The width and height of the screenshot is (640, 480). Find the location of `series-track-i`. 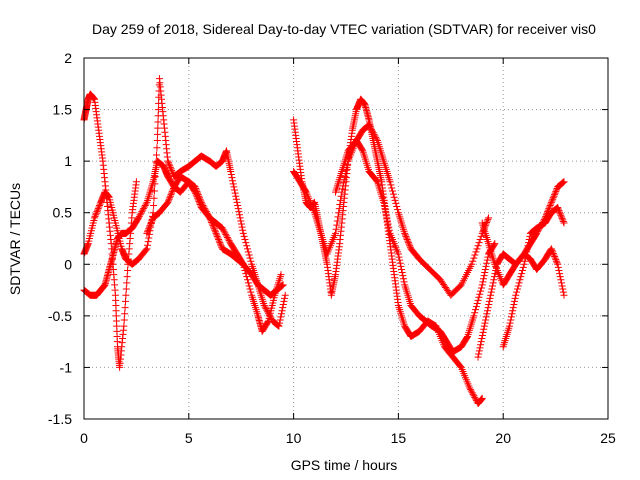

series-track-i is located at coordinates (521, 269).